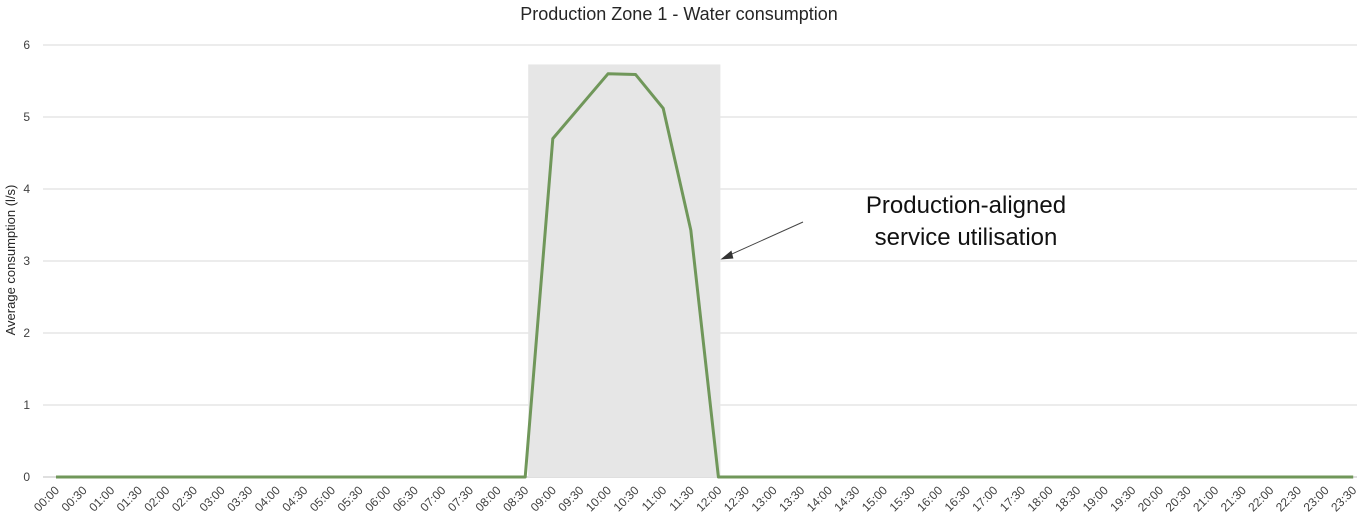 The height and width of the screenshot is (527, 1357). Describe the element at coordinates (1122, 498) in the screenshot. I see `x-tick-label: 19:30` at that location.